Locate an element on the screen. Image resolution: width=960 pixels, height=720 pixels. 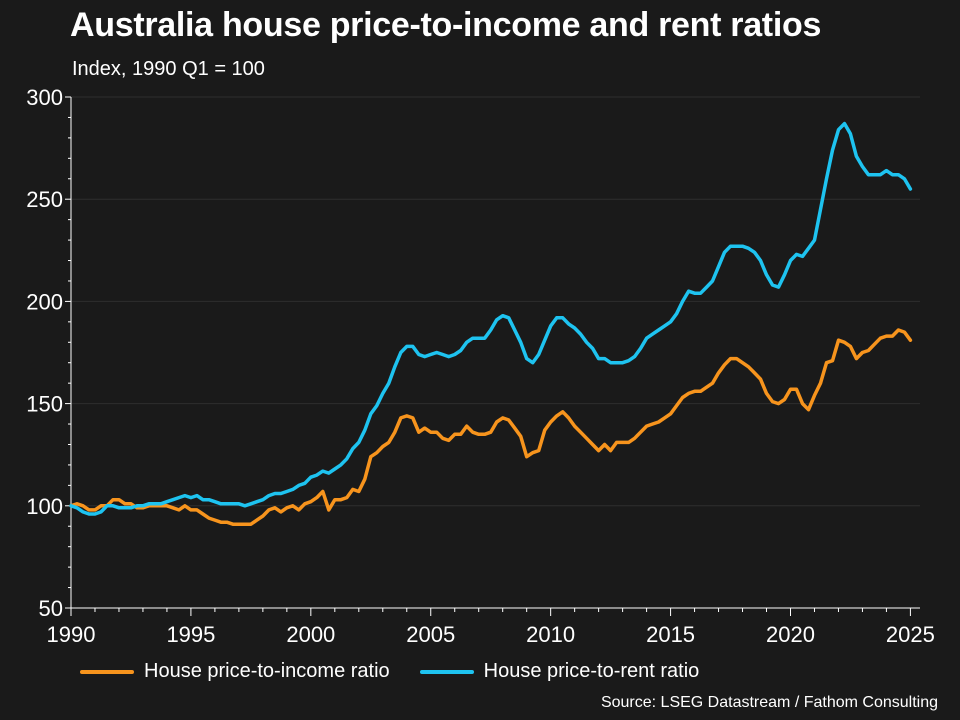
y-tick-label-250: 250 is located at coordinates (44, 199).